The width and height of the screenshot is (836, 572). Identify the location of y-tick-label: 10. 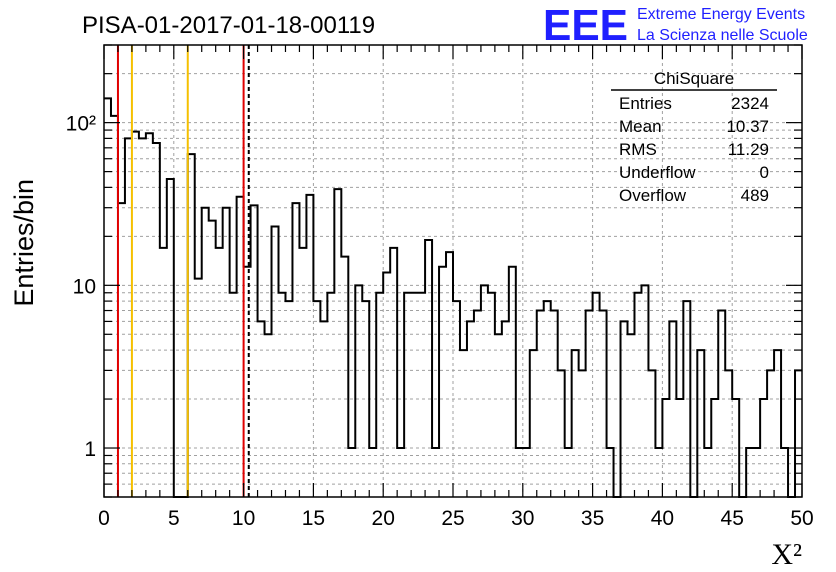
(84, 286).